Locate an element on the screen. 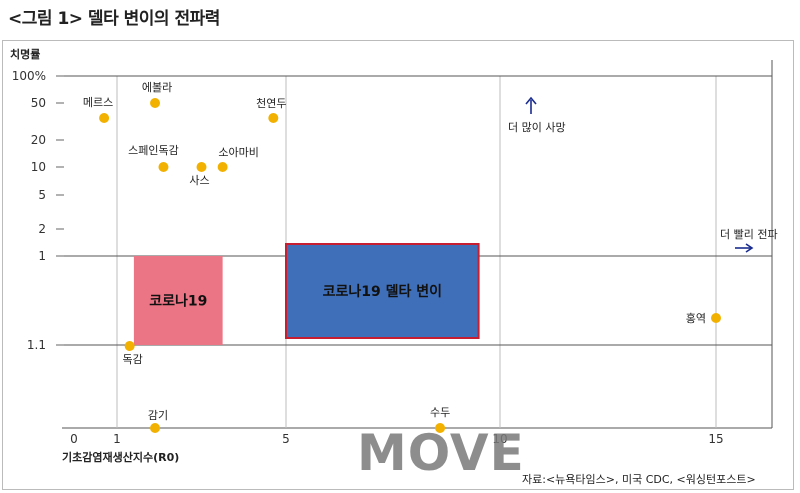 The width and height of the screenshot is (800, 493). annotation-faster-spread: 더 빨리 전파 is located at coordinates (749, 240).